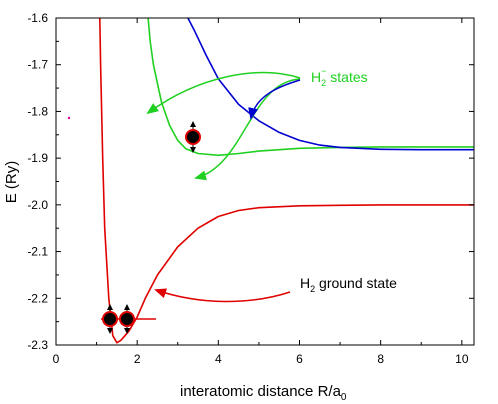 The height and width of the screenshot is (404, 498). What do you see at coordinates (323, 83) in the screenshot?
I see `label-h2-minus-sub: 2` at bounding box center [323, 83].